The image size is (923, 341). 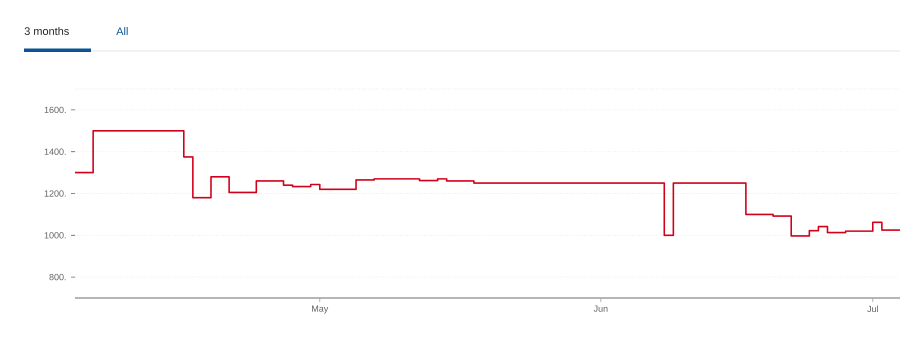 What do you see at coordinates (320, 310) in the screenshot?
I see `x-tick-label: May` at bounding box center [320, 310].